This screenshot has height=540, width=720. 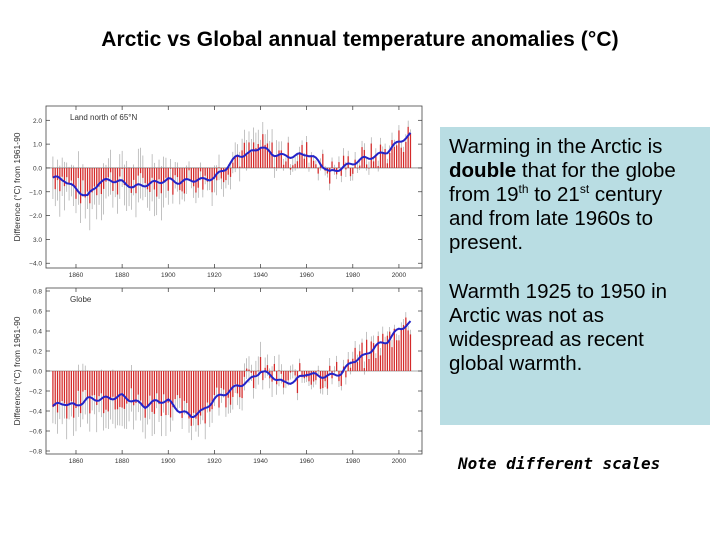 What do you see at coordinates (562, 182) in the screenshot?
I see `info-text: that for the globe from 19` at bounding box center [562, 182].